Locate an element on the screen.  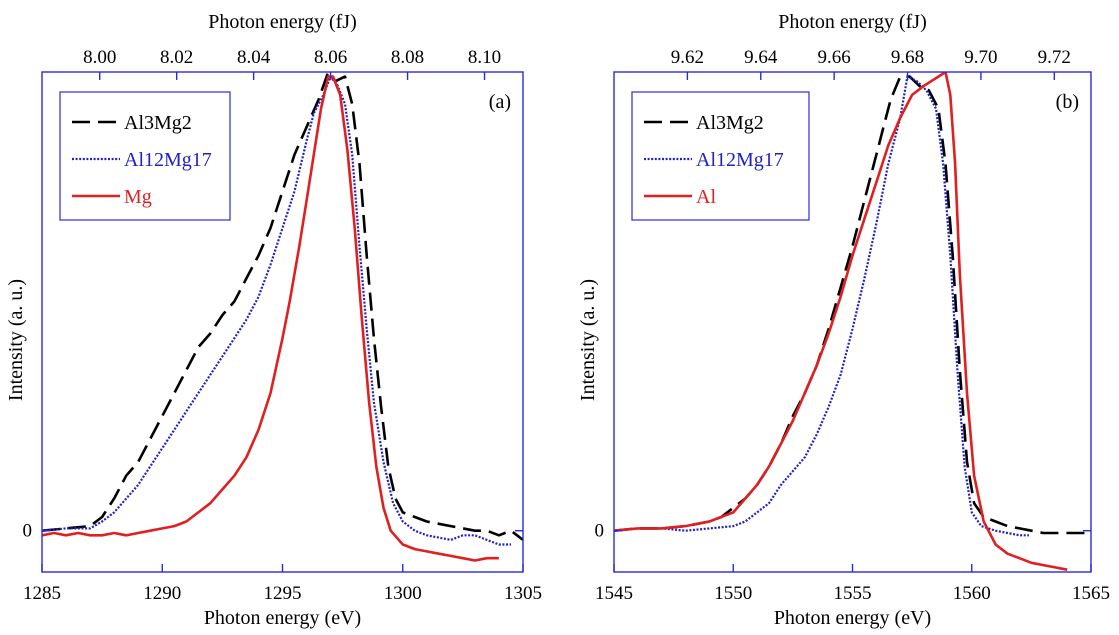
x-tick-label: 1285 is located at coordinates (42, 593).